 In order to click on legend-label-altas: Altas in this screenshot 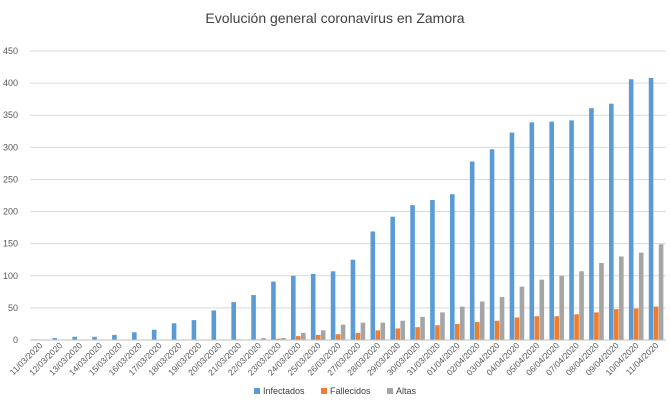, I will do `click(406, 391)`.